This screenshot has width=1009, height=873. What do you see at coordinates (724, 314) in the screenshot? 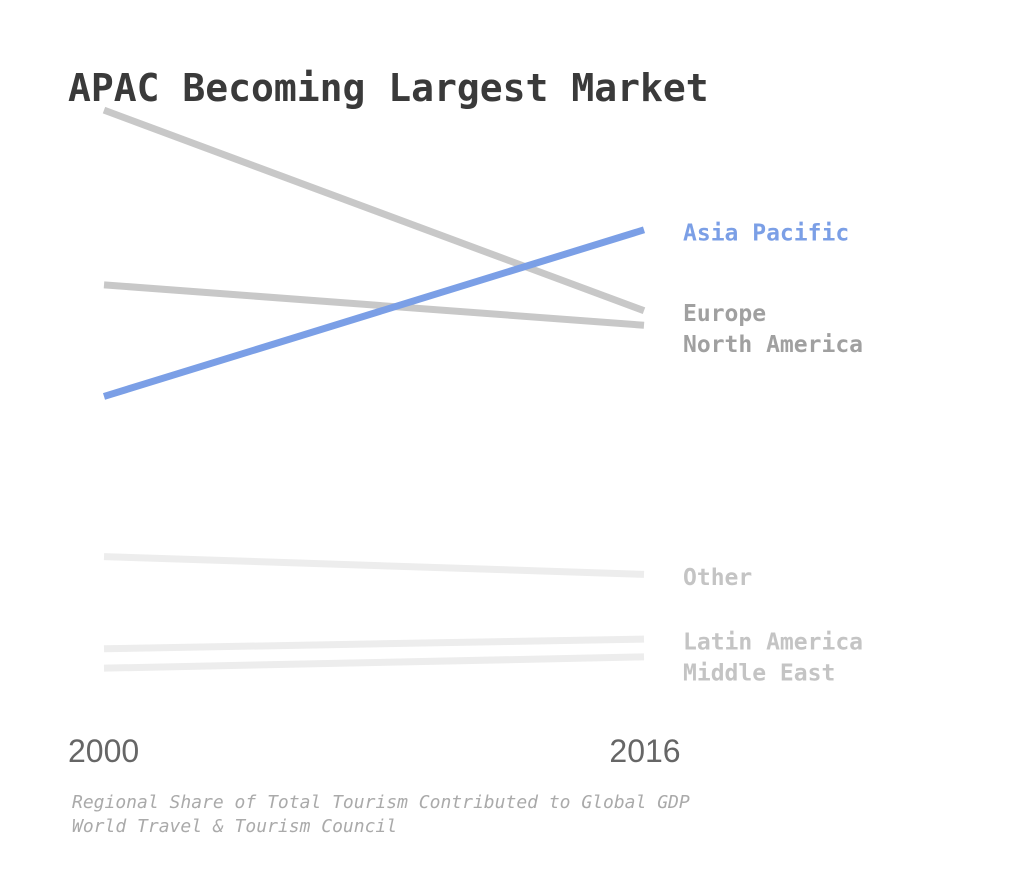
I see `series-label-europe: Europe` at bounding box center [724, 314].